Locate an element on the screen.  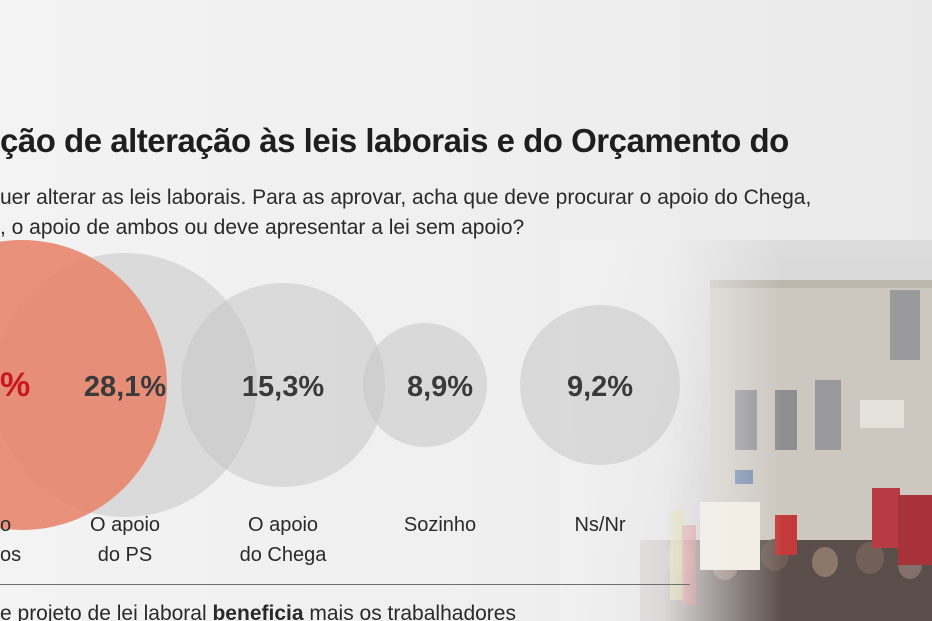
bubble-value-label-1: 28,1% is located at coordinates (125, 387).